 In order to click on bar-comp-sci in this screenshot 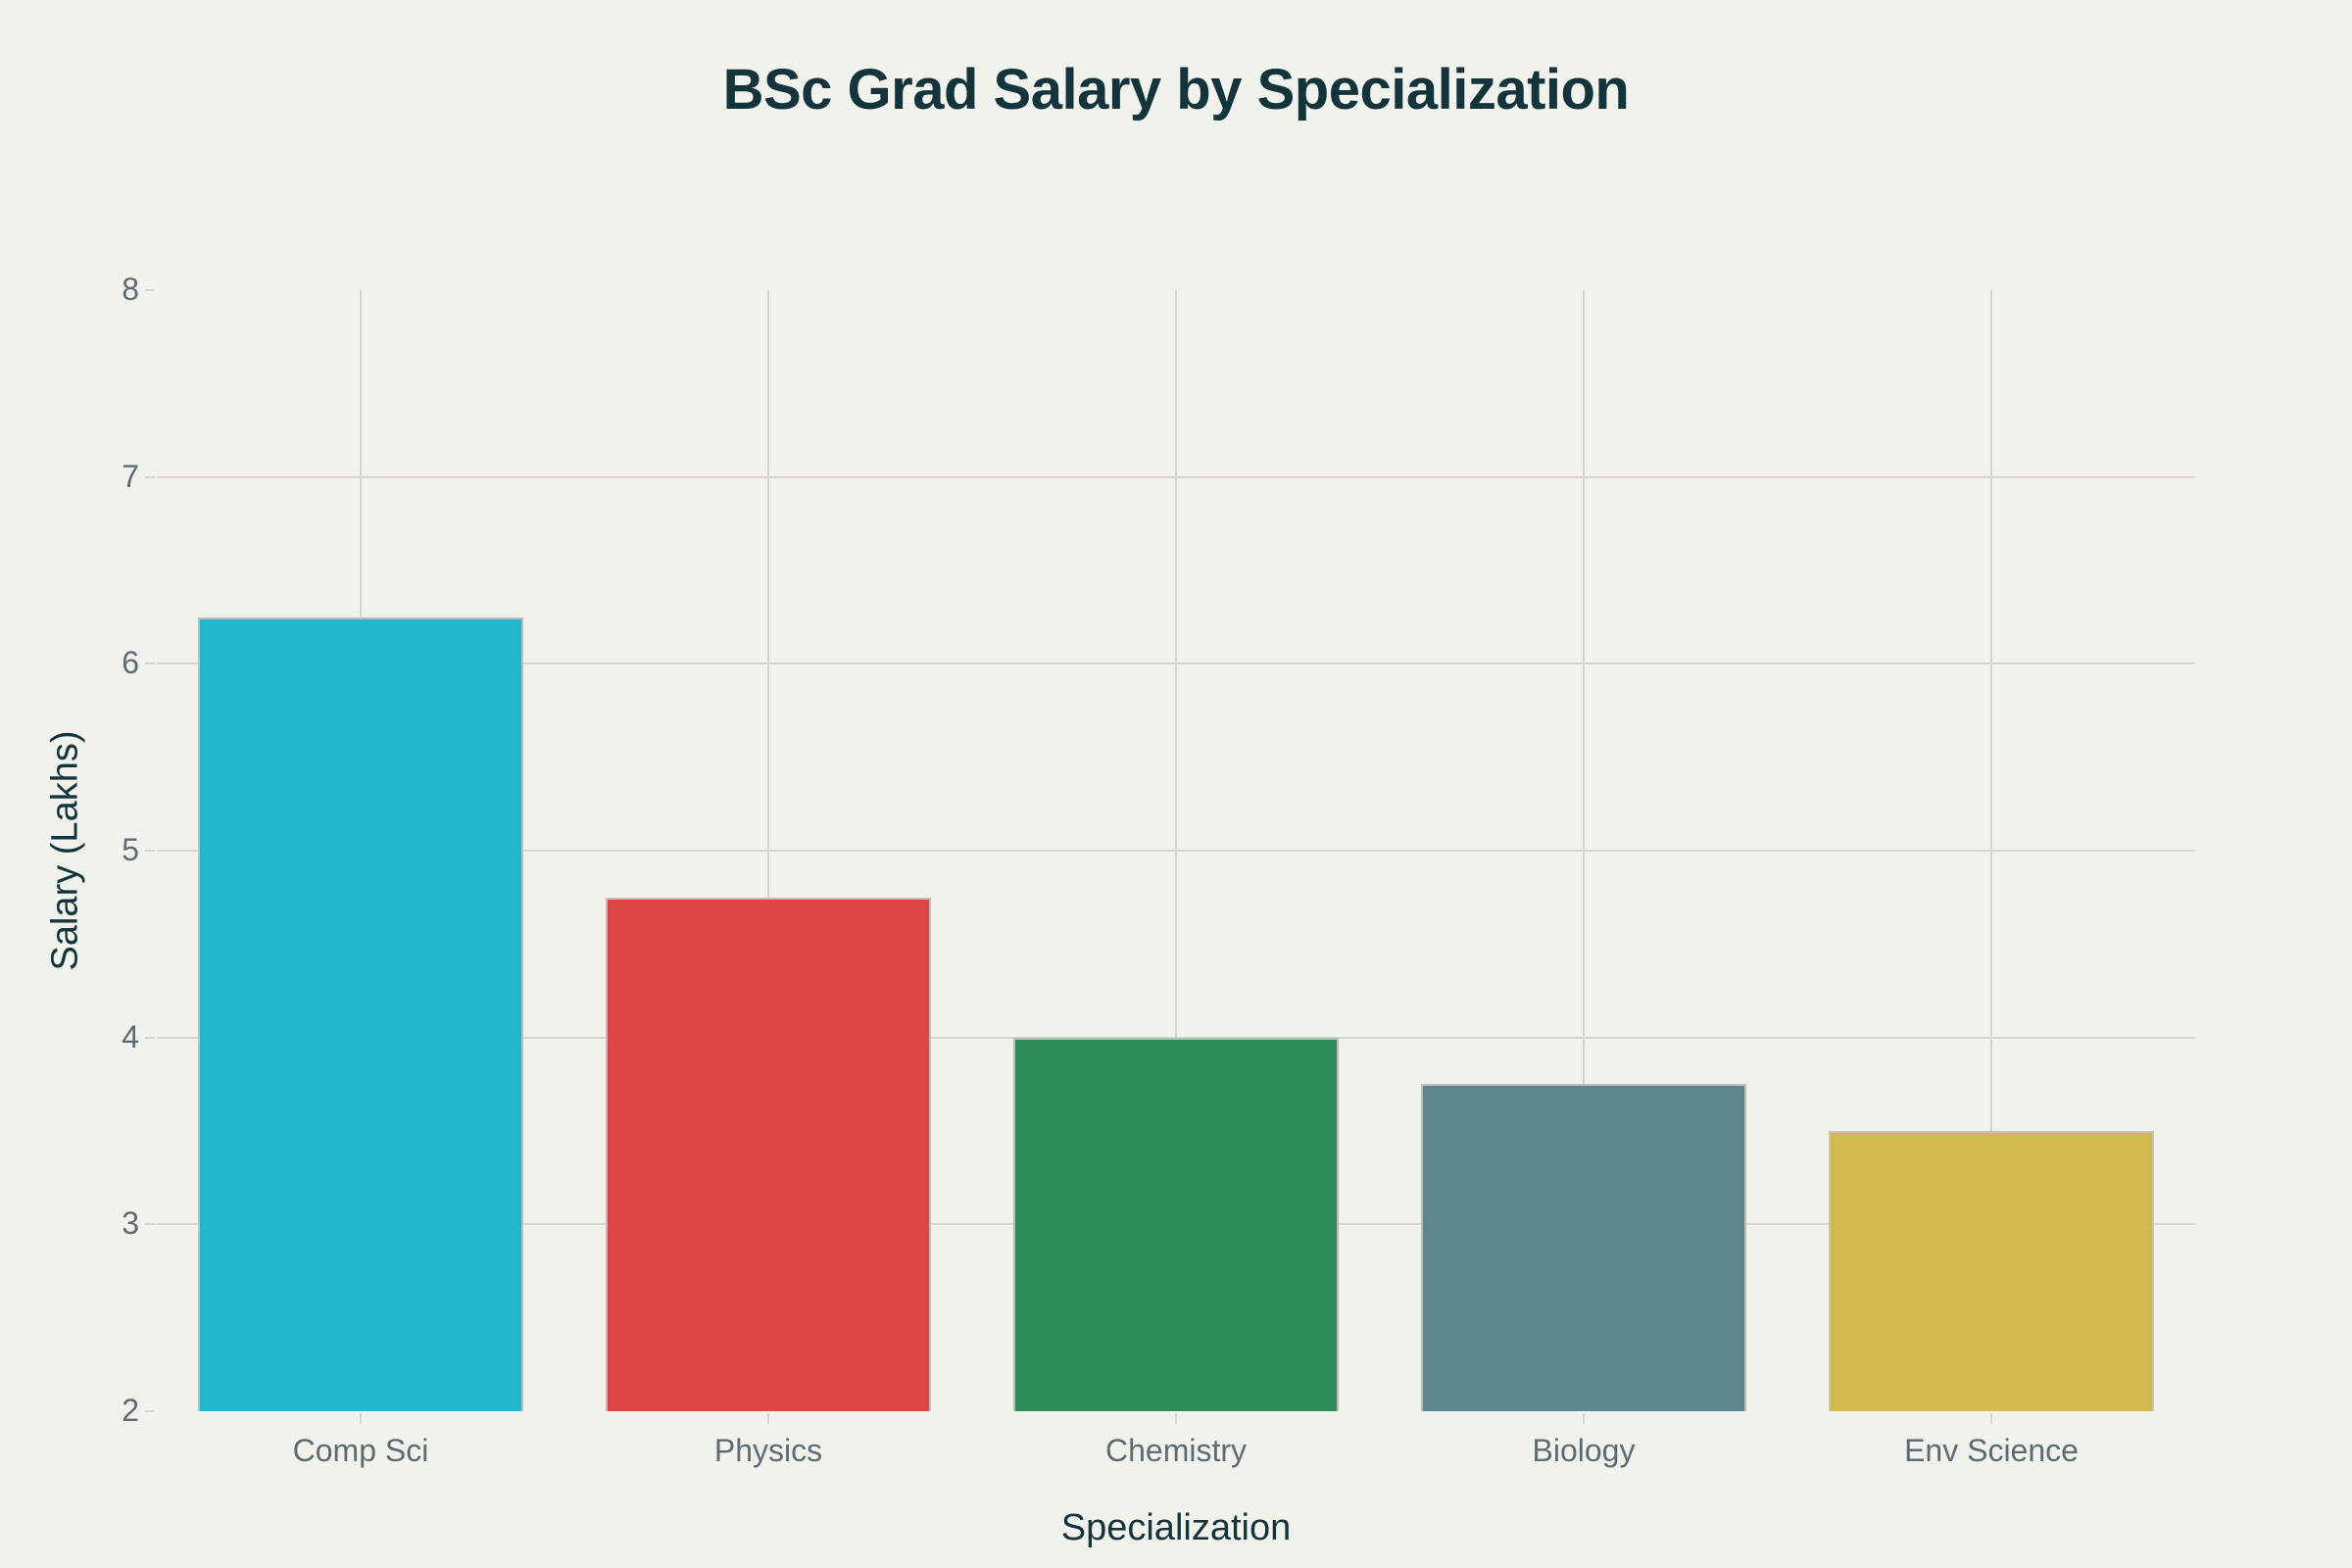, I will do `click(360, 1013)`.